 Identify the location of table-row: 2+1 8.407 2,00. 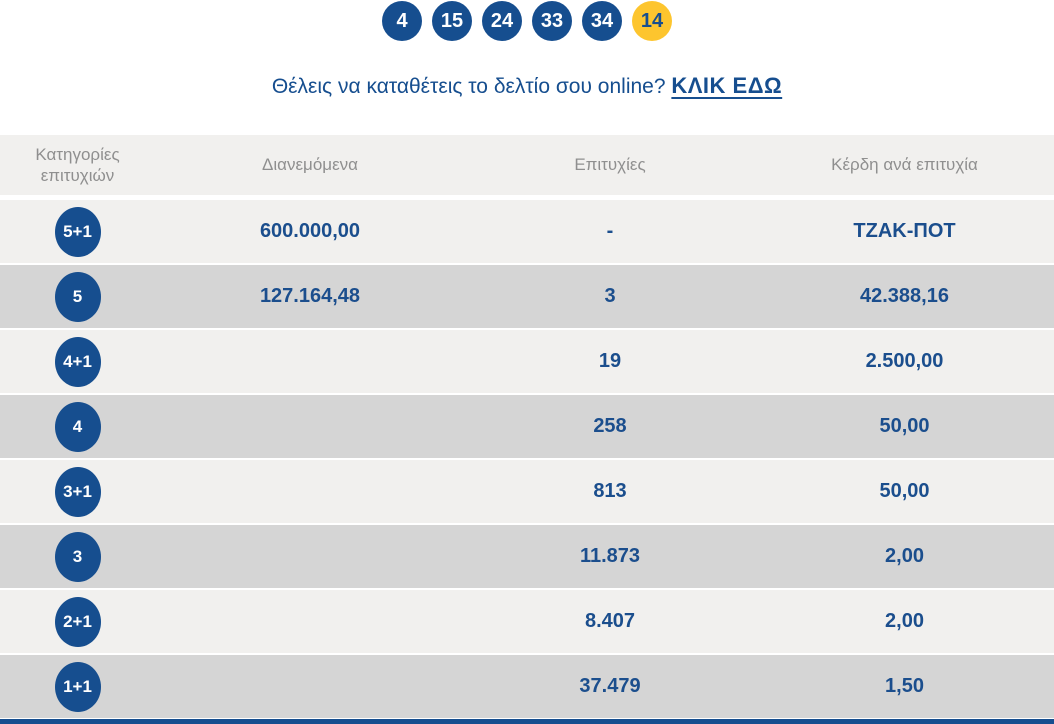
(527, 622).